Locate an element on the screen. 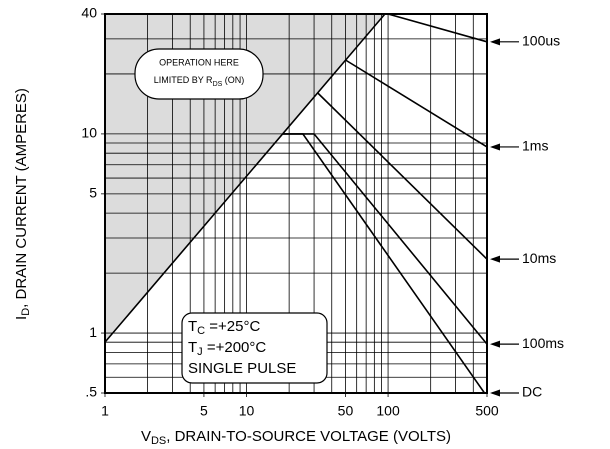  condition: TJ =+200°C is located at coordinates (227, 348).